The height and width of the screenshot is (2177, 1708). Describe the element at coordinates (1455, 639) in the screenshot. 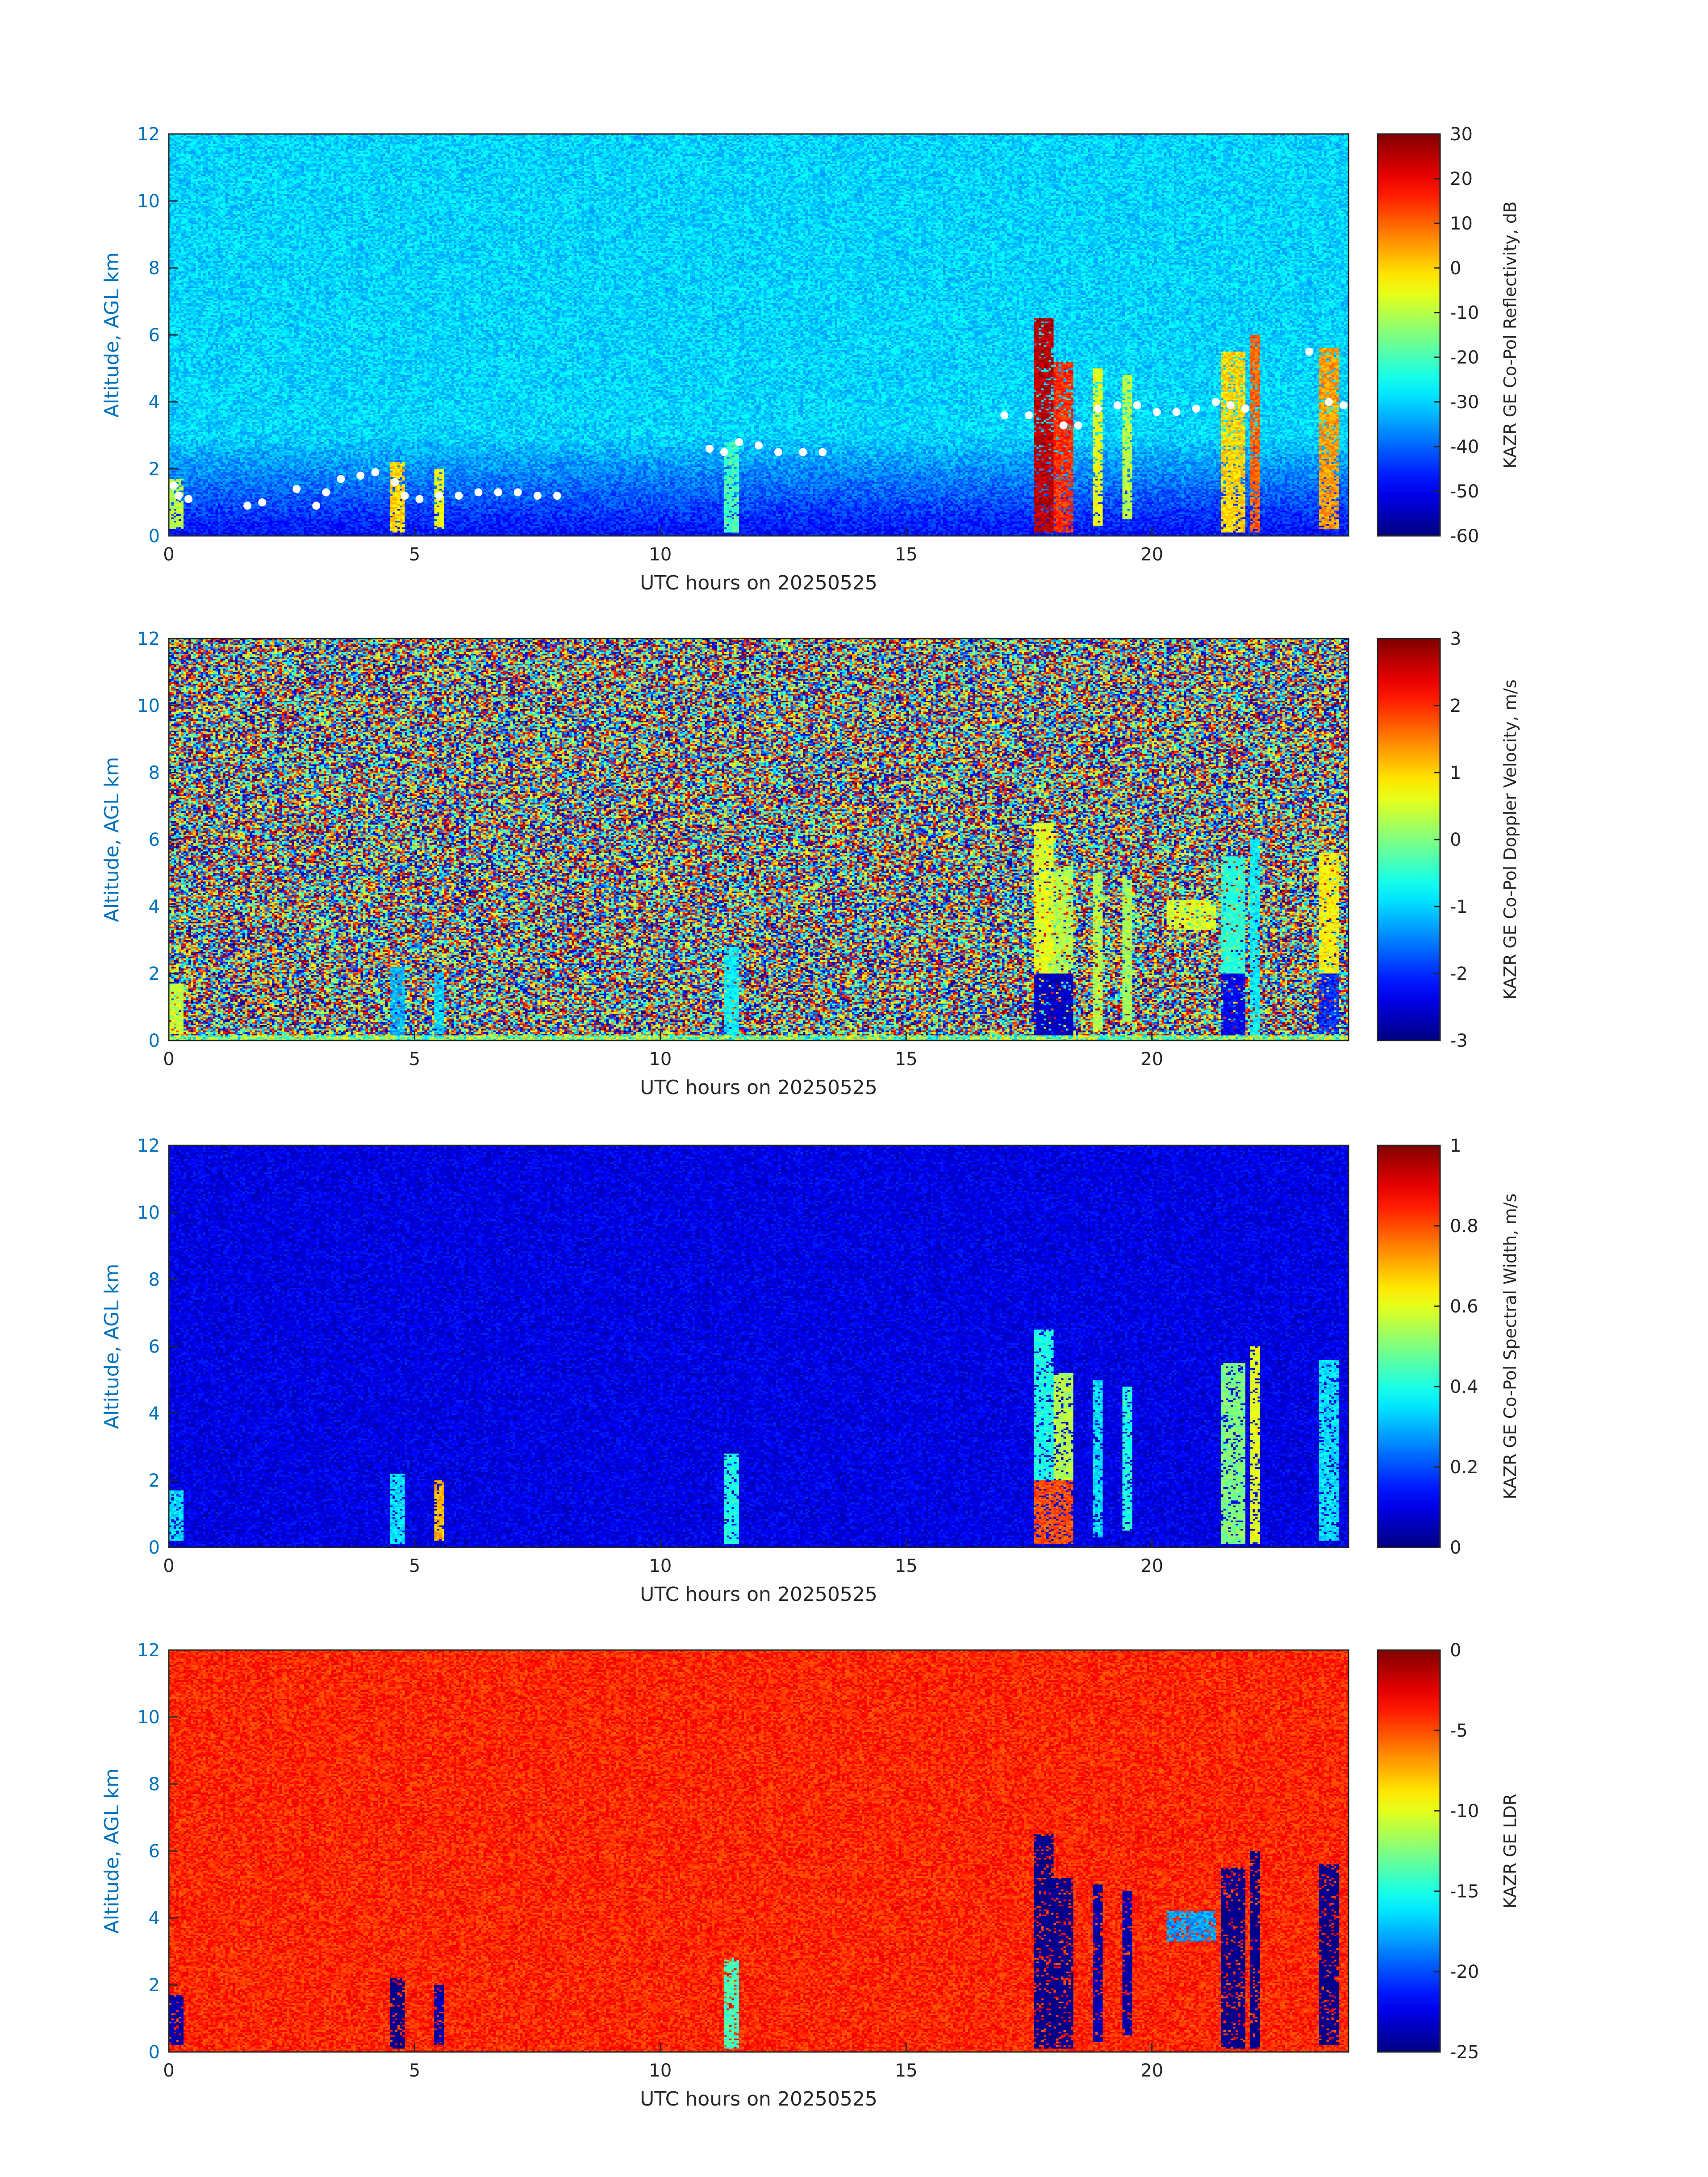

I see `colorbar-tick-label: 3` at that location.